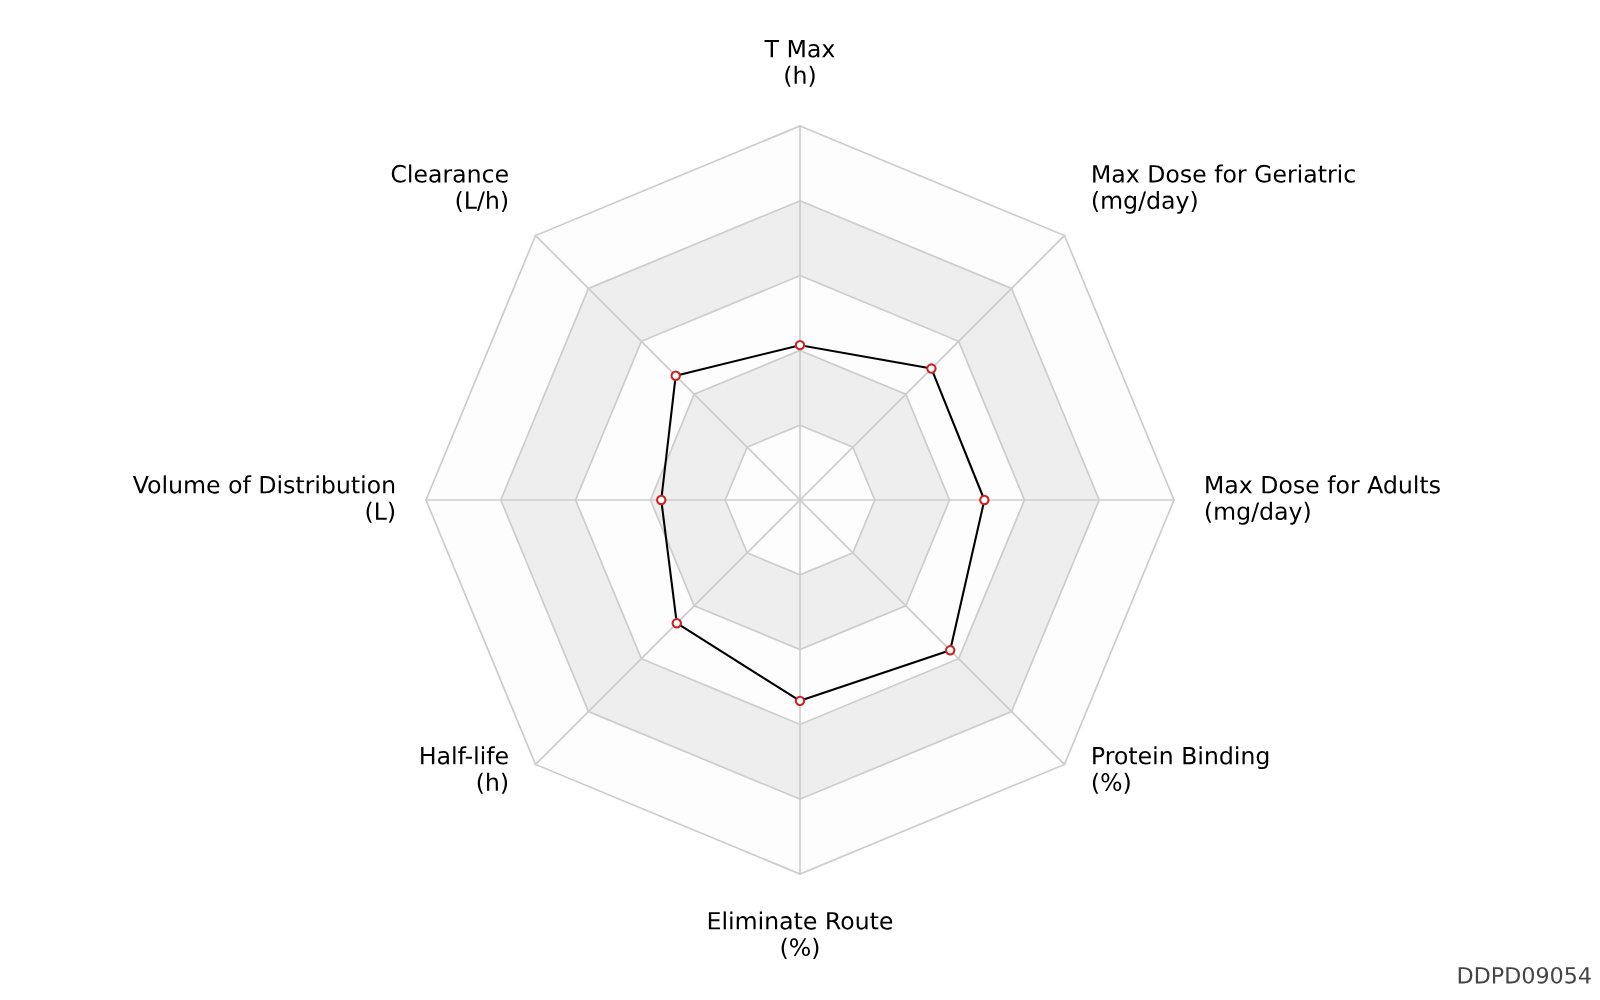 The width and height of the screenshot is (1600, 1000). I want to click on spoke-label: Protein Binding (%), so click(1180, 770).